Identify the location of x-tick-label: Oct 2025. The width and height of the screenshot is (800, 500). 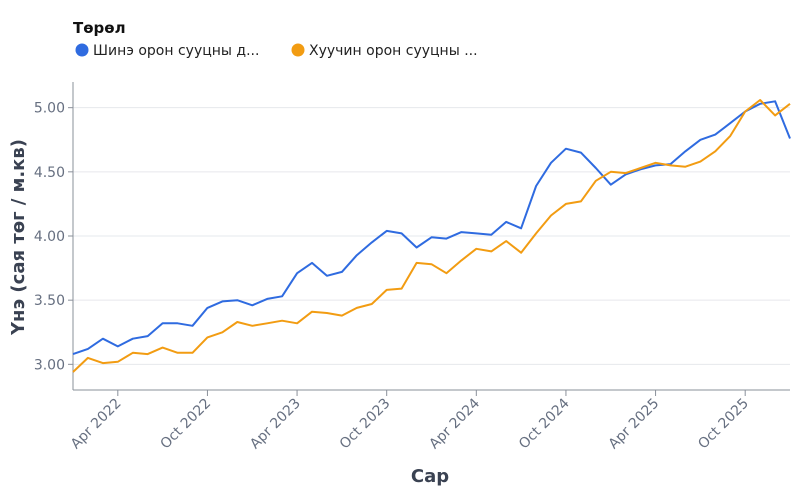
(723, 424).